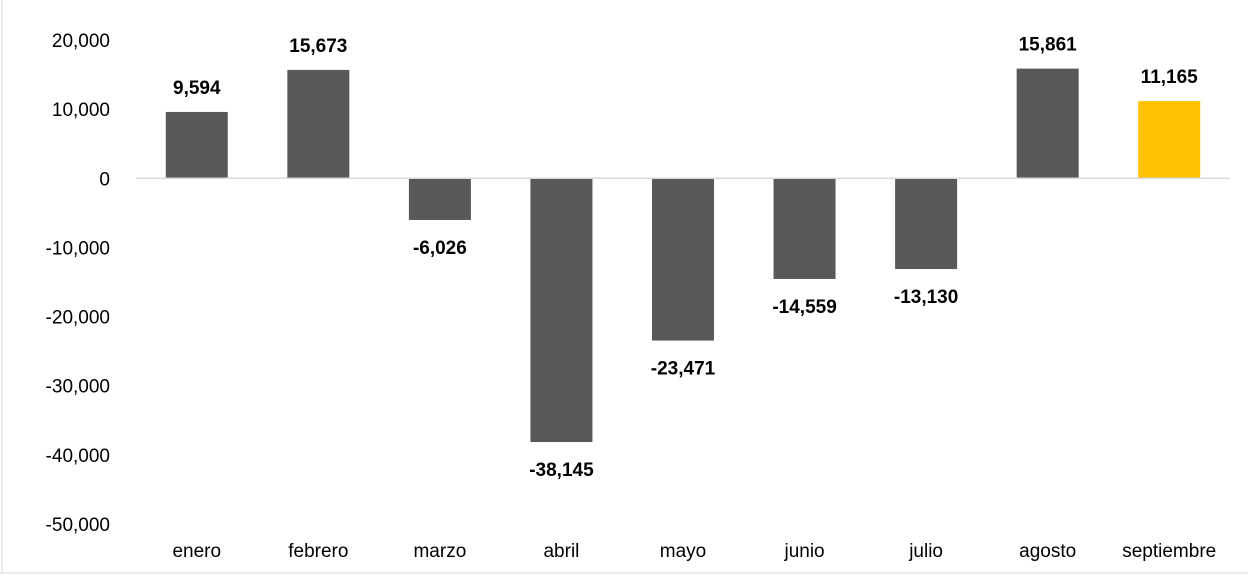  Describe the element at coordinates (803, 551) in the screenshot. I see `x-tick-label-junio: junio` at that location.